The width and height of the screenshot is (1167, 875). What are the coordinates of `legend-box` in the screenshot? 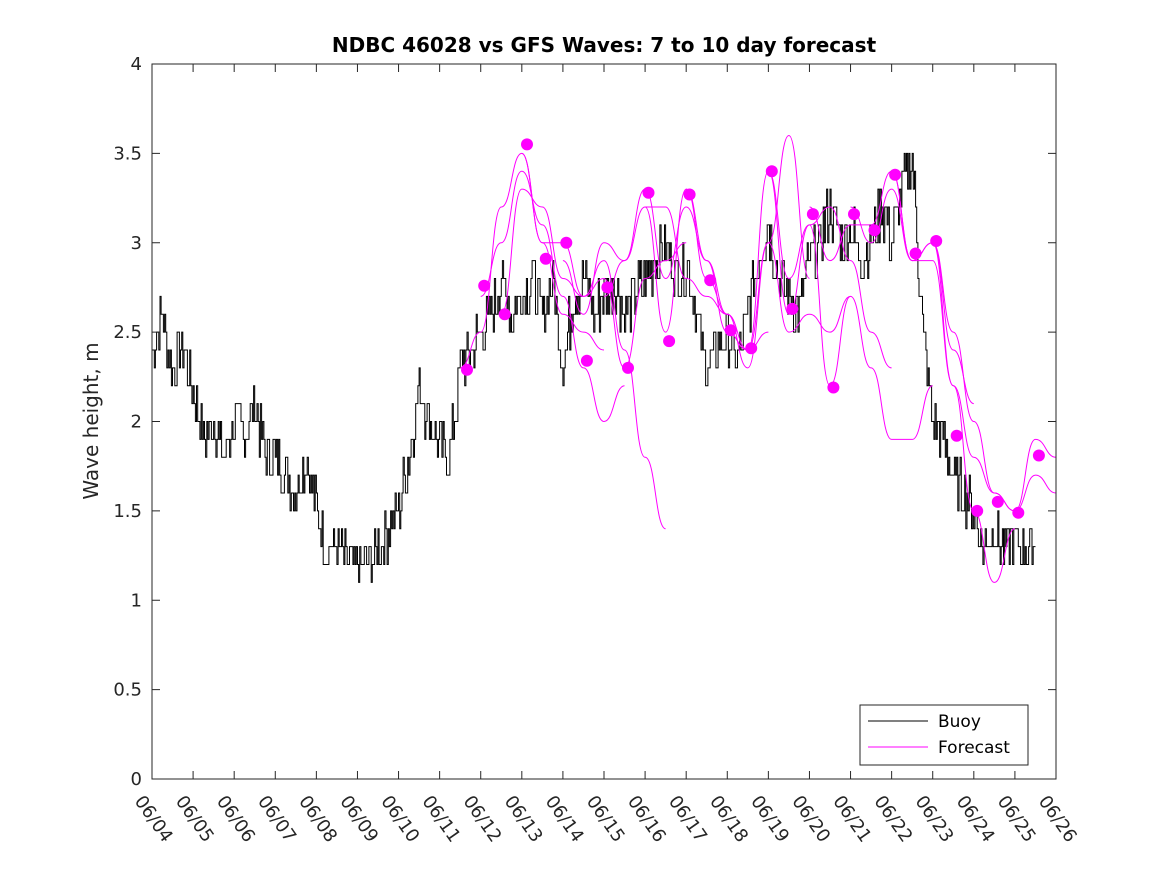 It's located at (944, 735).